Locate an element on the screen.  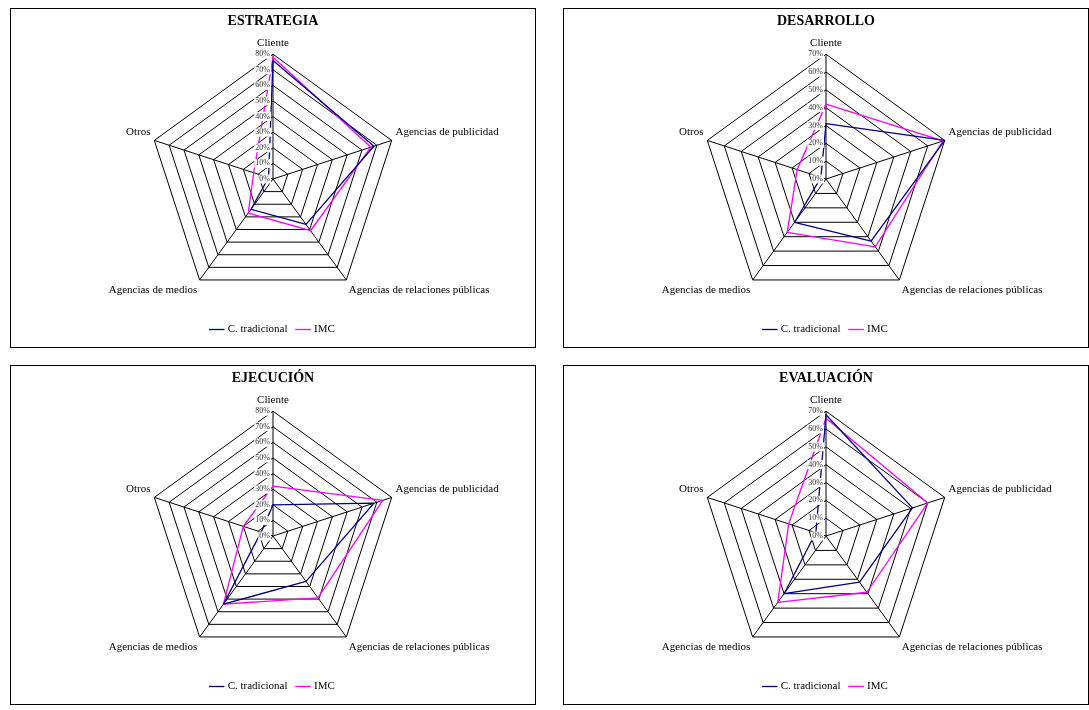
chart-title: EVALUACIÓN is located at coordinates (826, 378).